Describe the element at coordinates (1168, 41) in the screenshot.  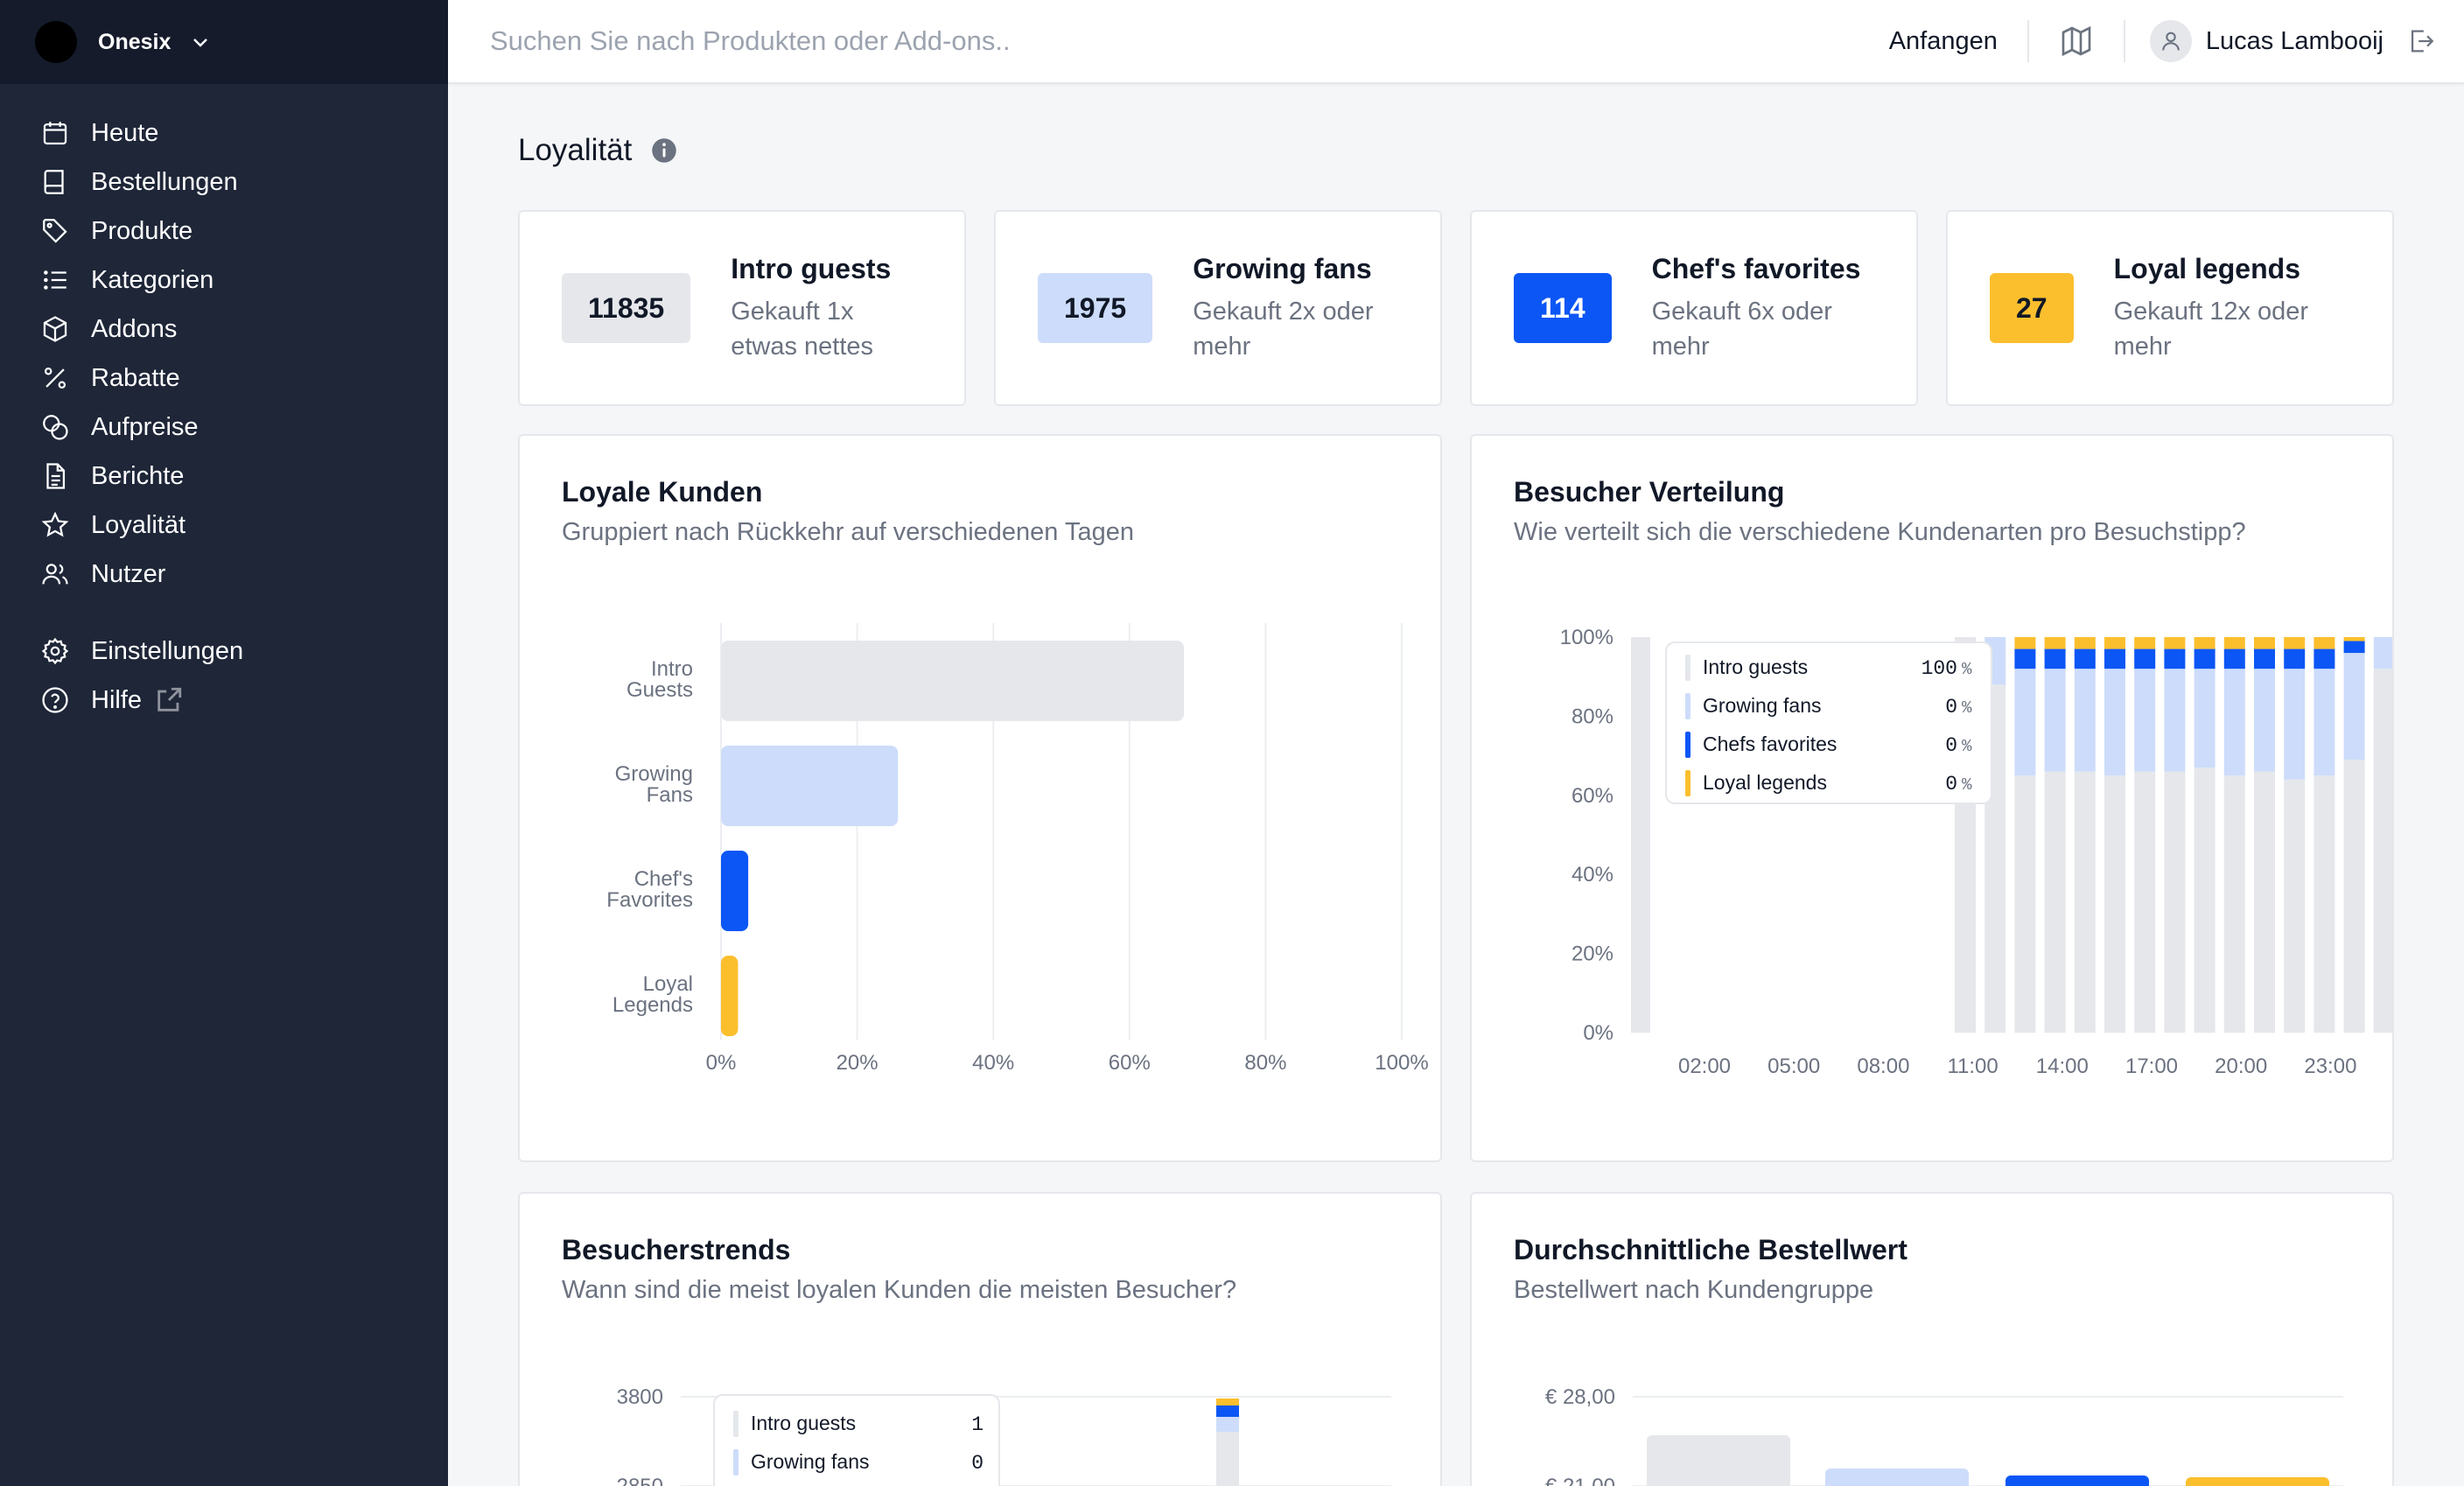
I see `search-input` at that location.